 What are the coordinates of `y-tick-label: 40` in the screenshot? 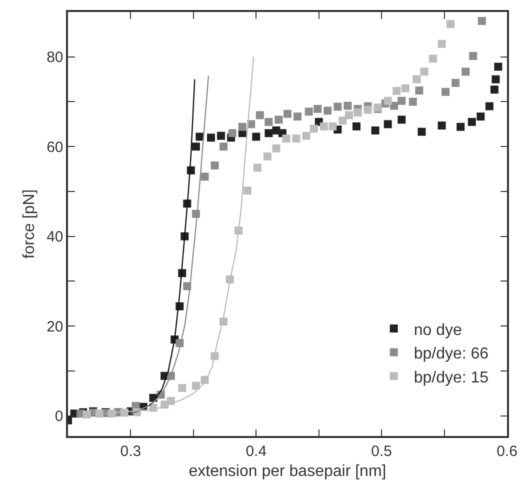 It's located at (55, 237).